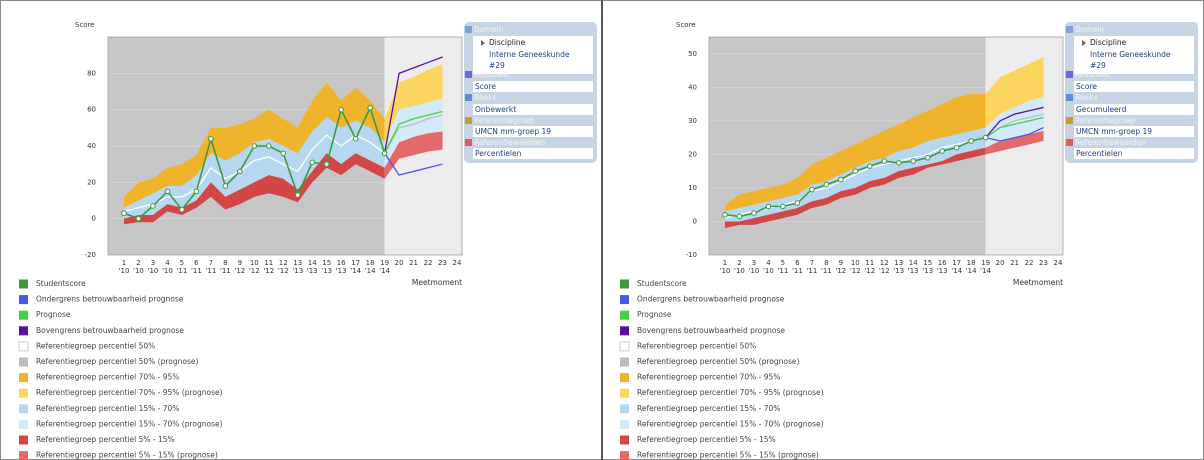 Image resolution: width=1204 pixels, height=460 pixels. What do you see at coordinates (1089, 29) in the screenshot?
I see `panel-text: Domein` at bounding box center [1089, 29].